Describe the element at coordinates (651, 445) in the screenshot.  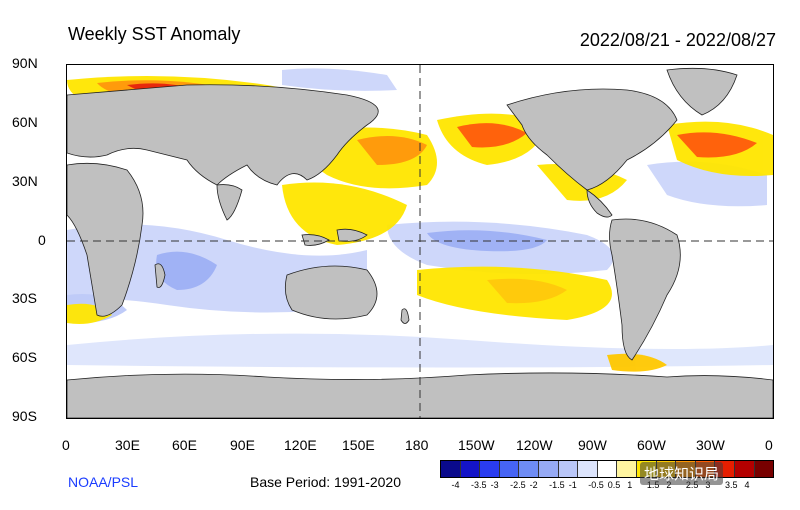
I see `x-label-60w: 60W` at that location.